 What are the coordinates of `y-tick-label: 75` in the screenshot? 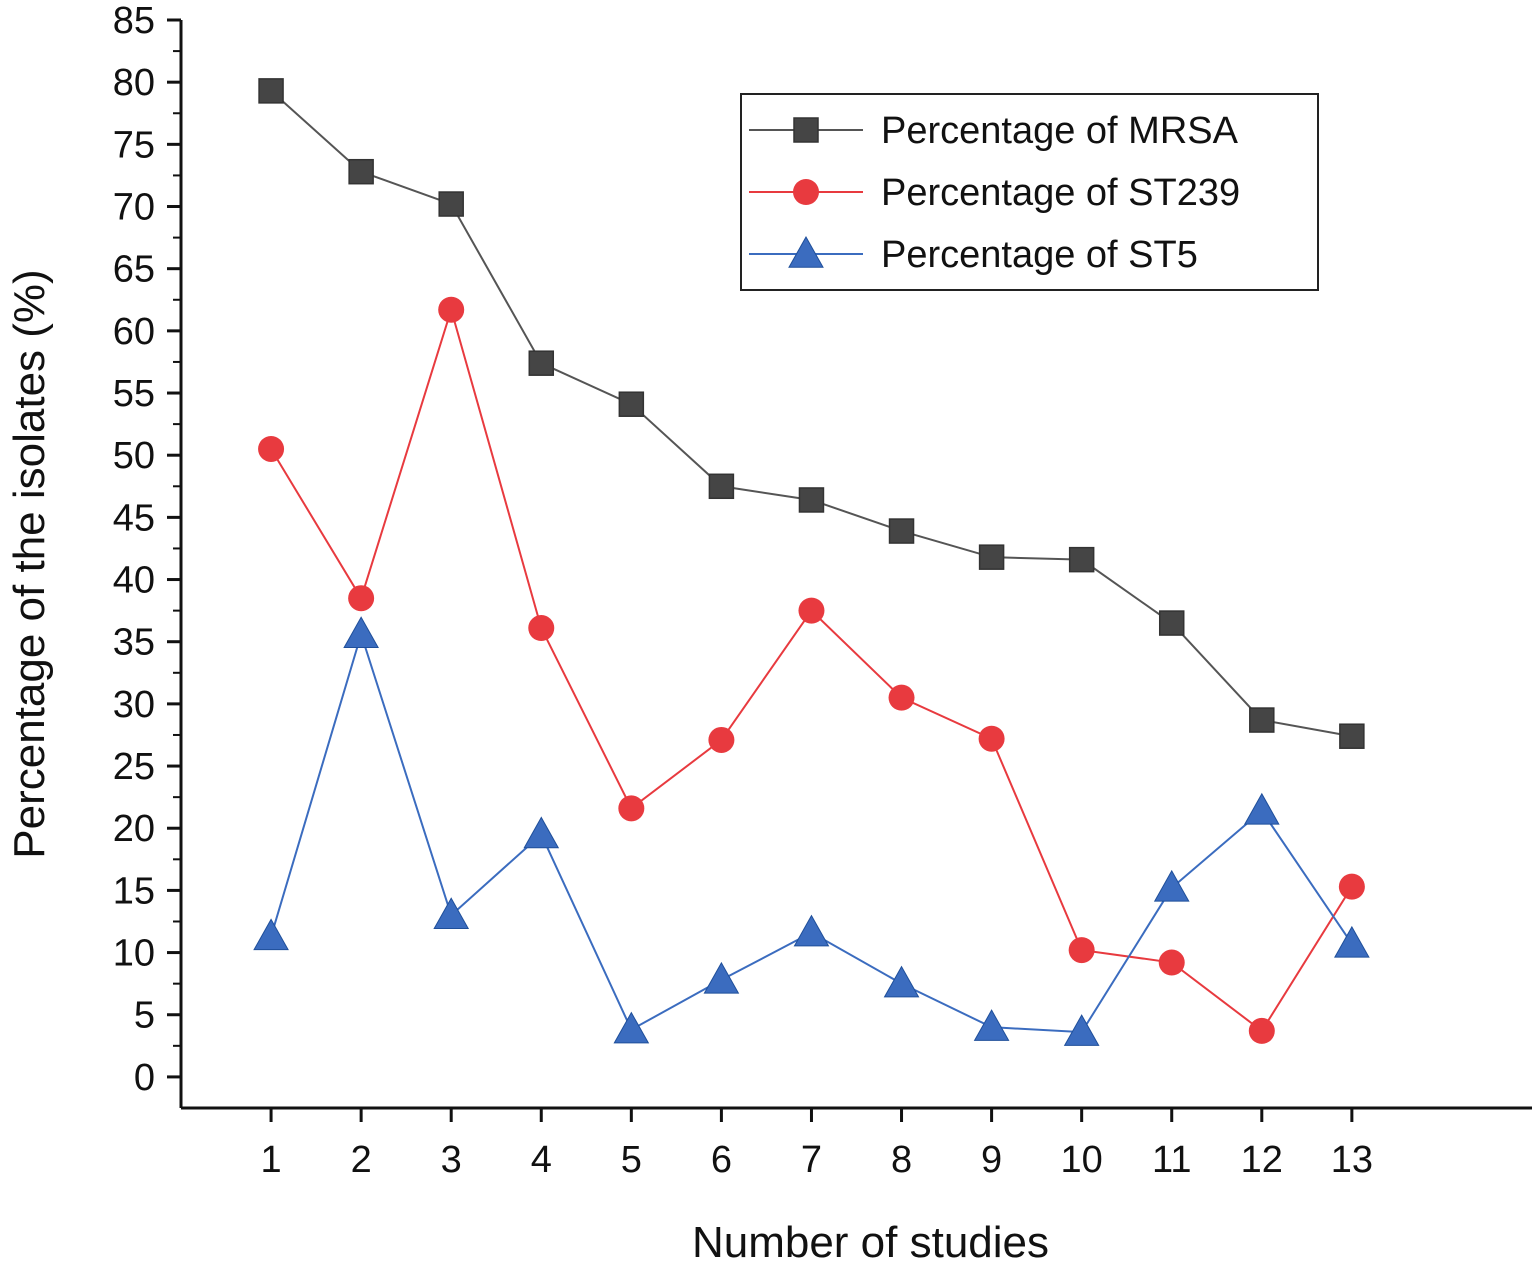 It's located at (134, 145).